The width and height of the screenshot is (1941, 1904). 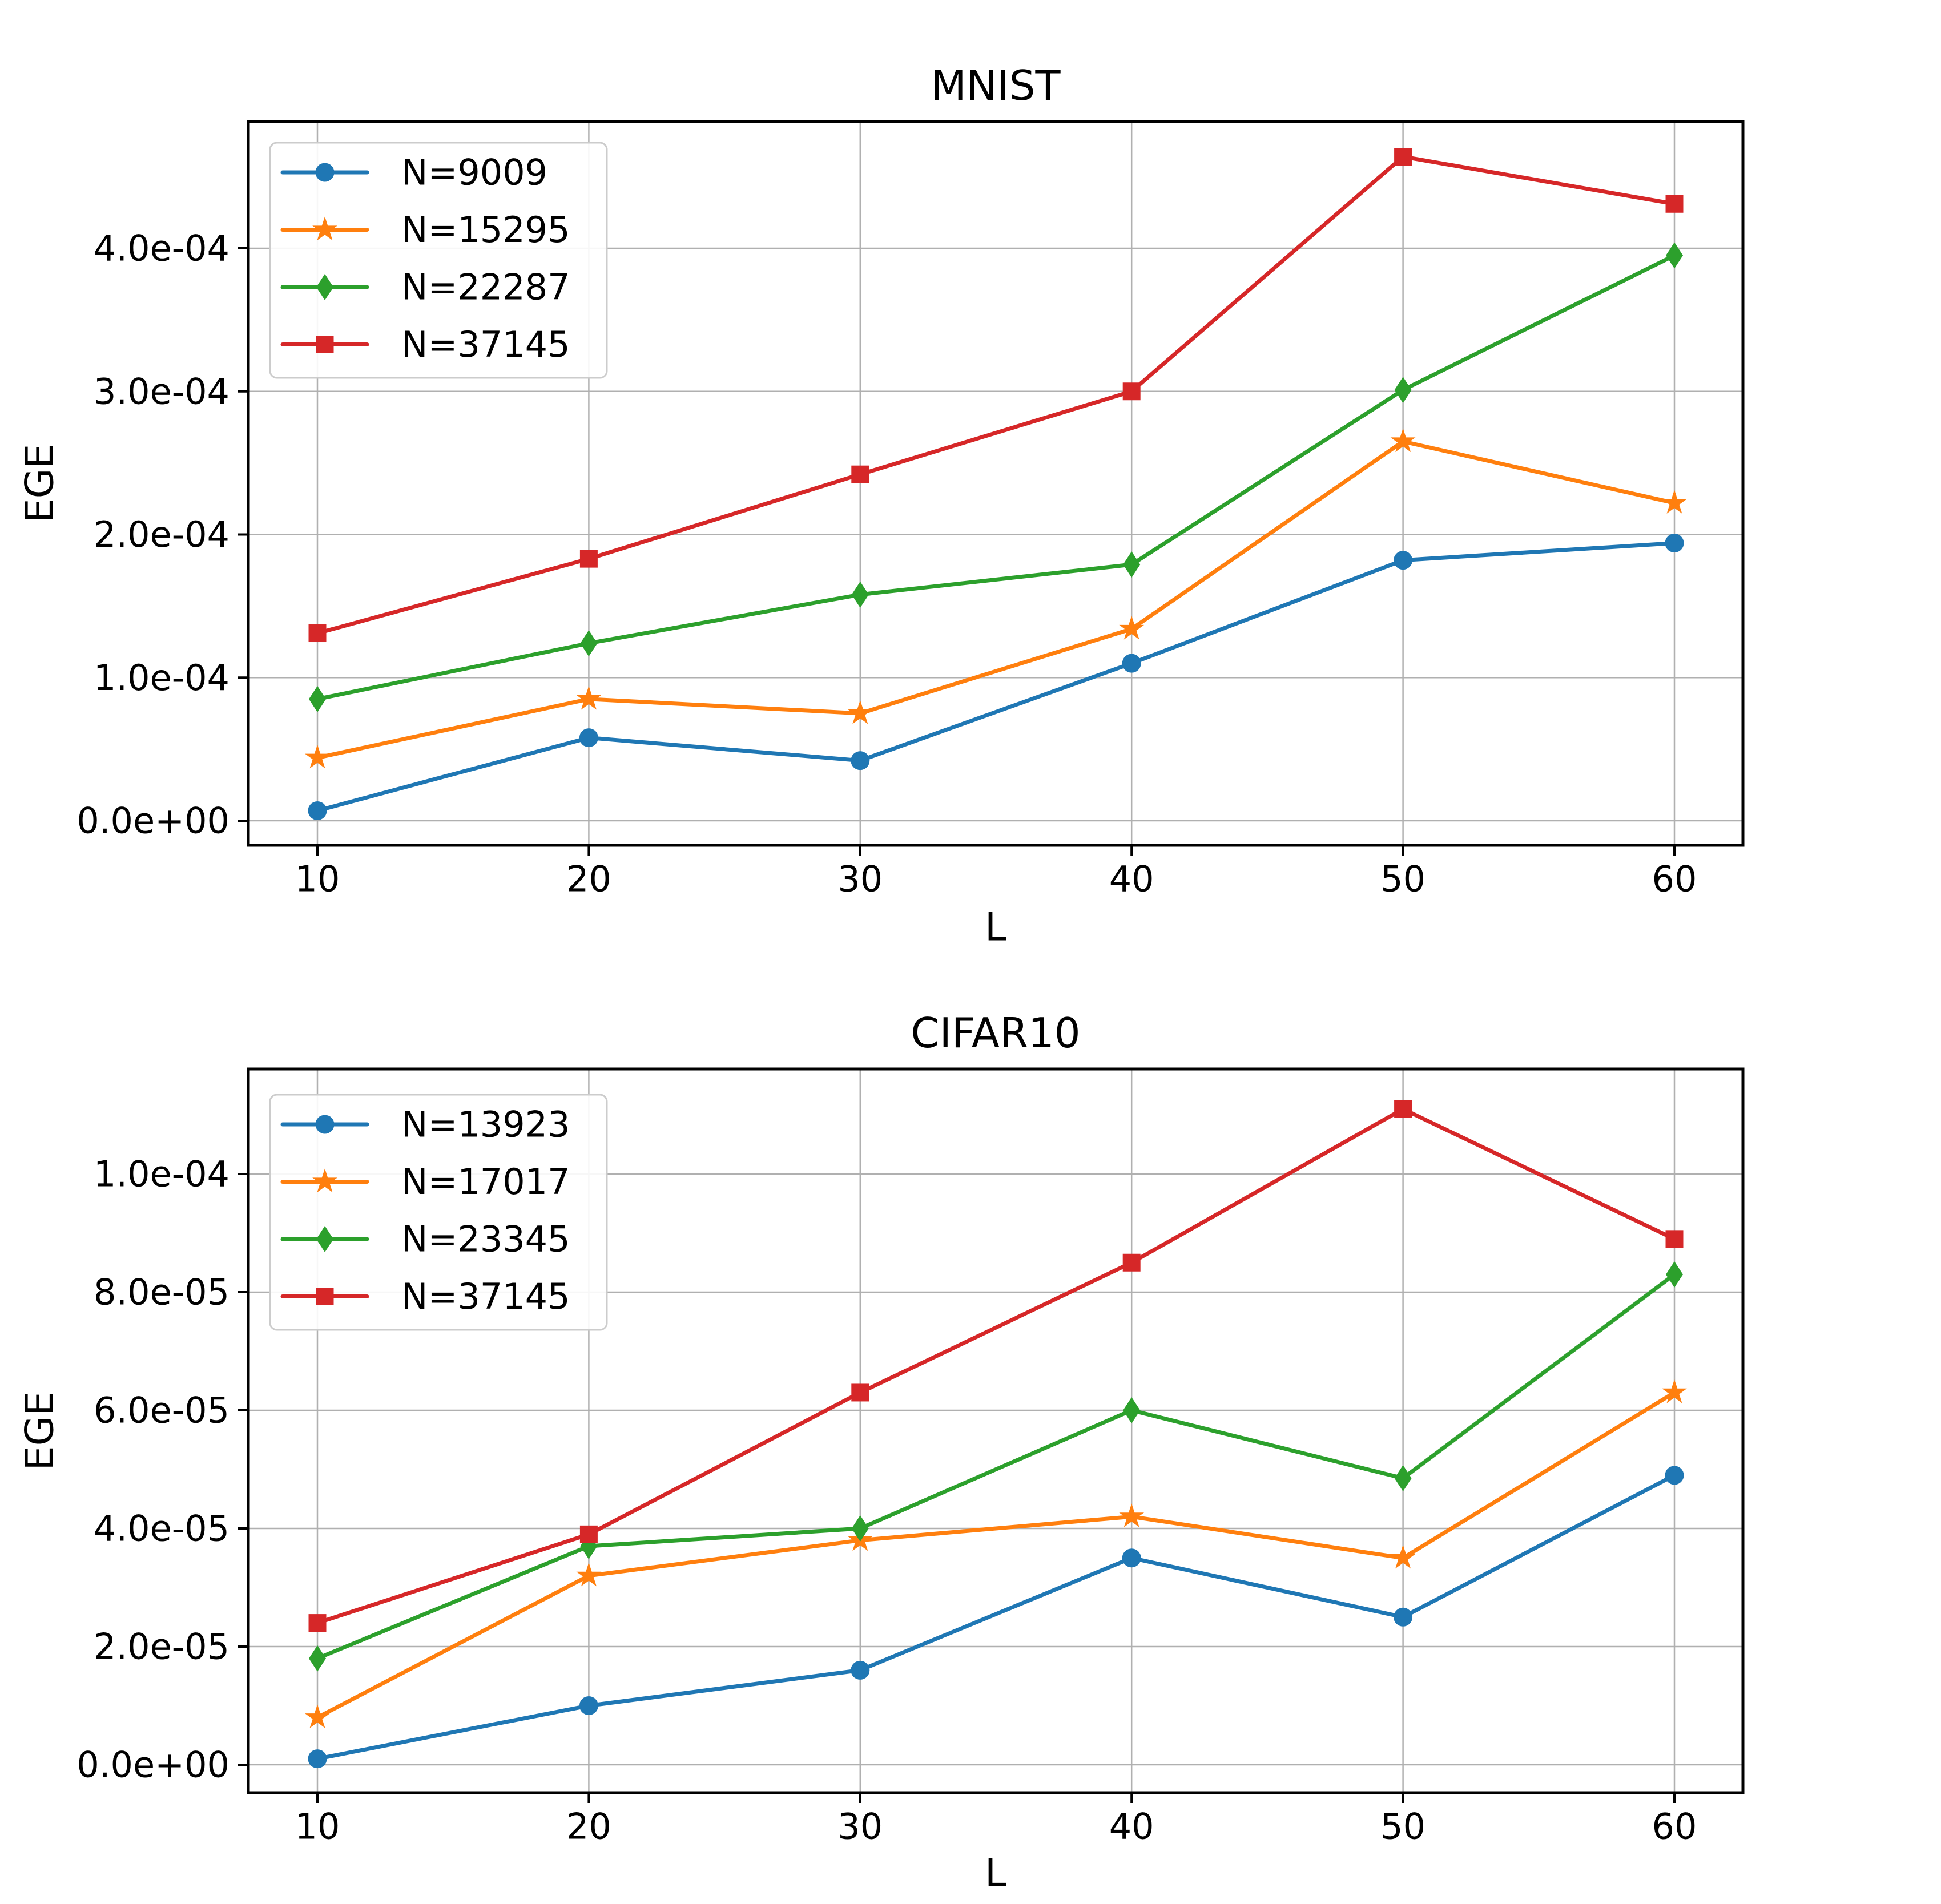 What do you see at coordinates (161, 248) in the screenshot?
I see `y-tick-label: 4.0e-04` at bounding box center [161, 248].